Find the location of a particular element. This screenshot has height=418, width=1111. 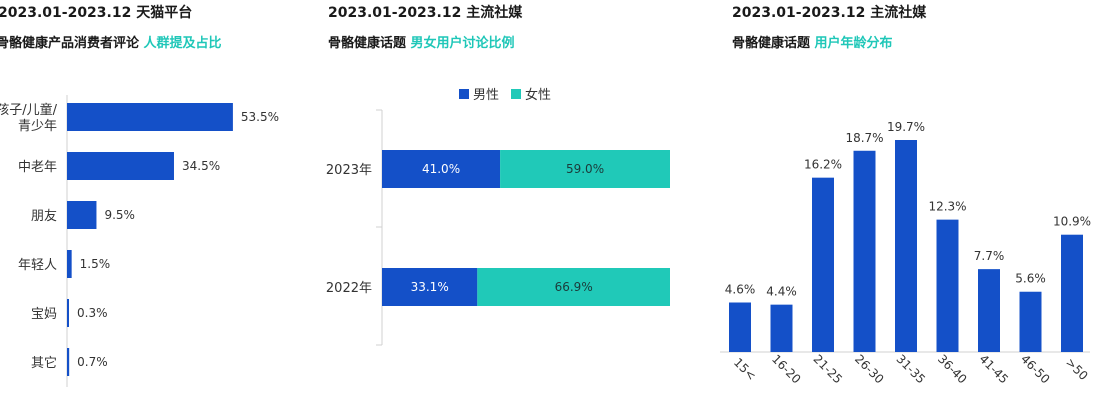

category-label: 26-30 is located at coordinates (869, 369).